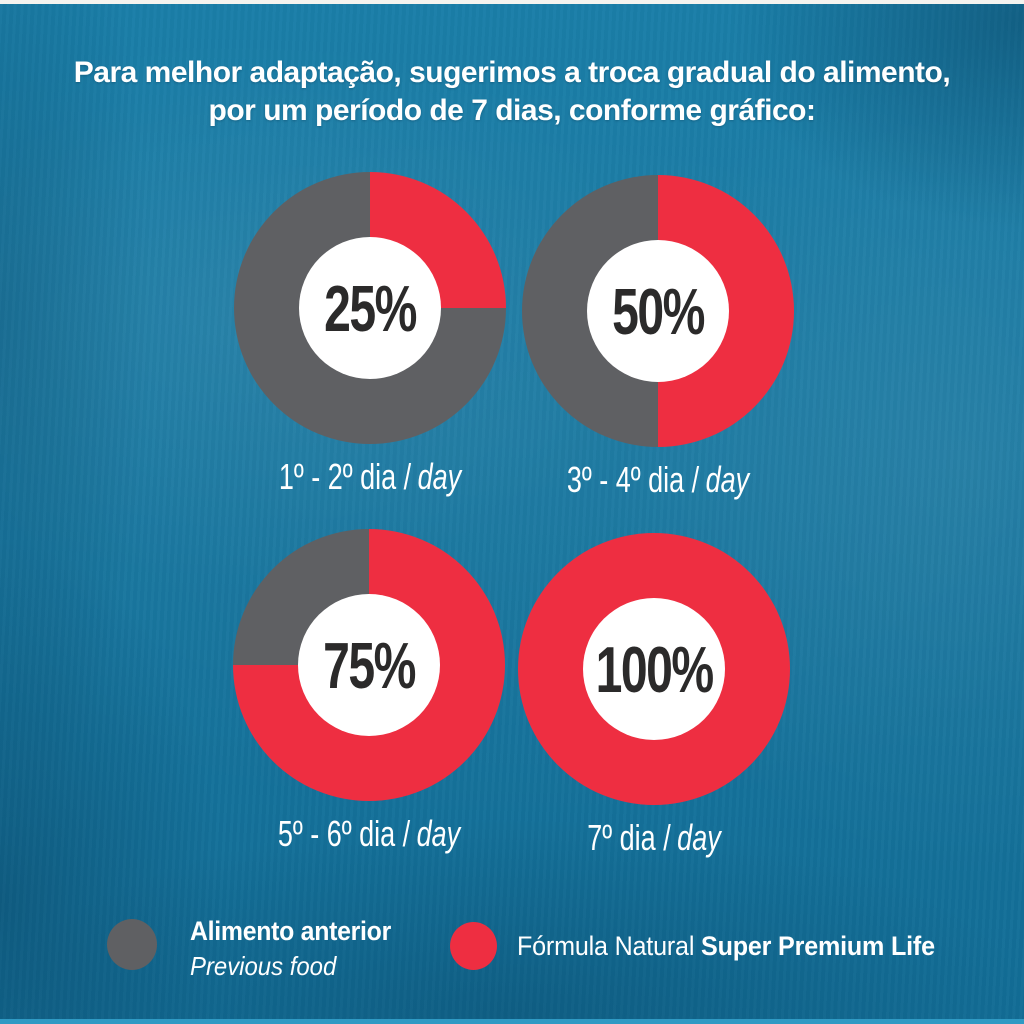 The width and height of the screenshot is (1024, 1024). I want to click on donut-chart-100: 100%, so click(654, 669).